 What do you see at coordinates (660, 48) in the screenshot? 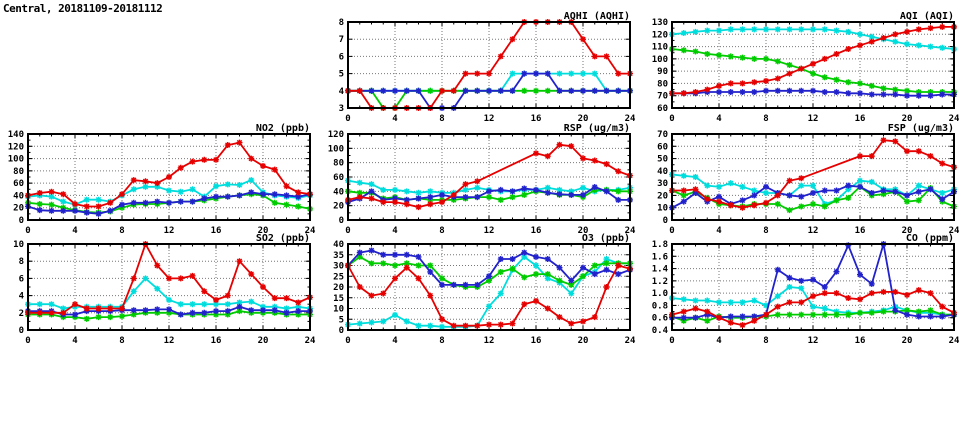
I see `aqi-y-tick-label: 110` at bounding box center [660, 48].